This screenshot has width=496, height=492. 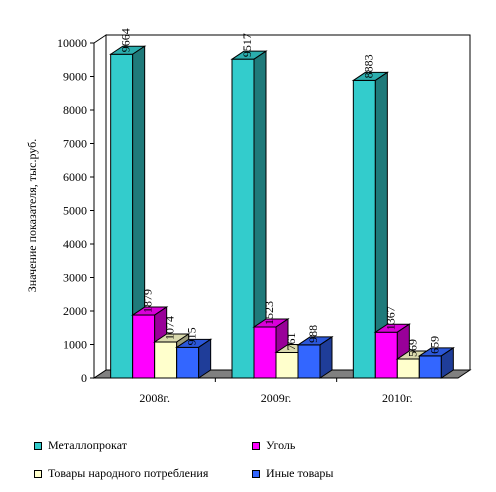 What do you see at coordinates (313, 334) in the screenshot?
I see `data-label: 988` at bounding box center [313, 334].